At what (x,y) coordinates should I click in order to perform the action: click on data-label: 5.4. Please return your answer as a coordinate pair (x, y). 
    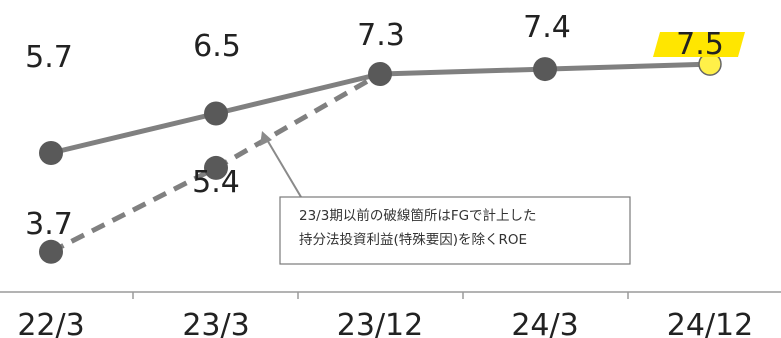
    Looking at the image, I should click on (216, 182).